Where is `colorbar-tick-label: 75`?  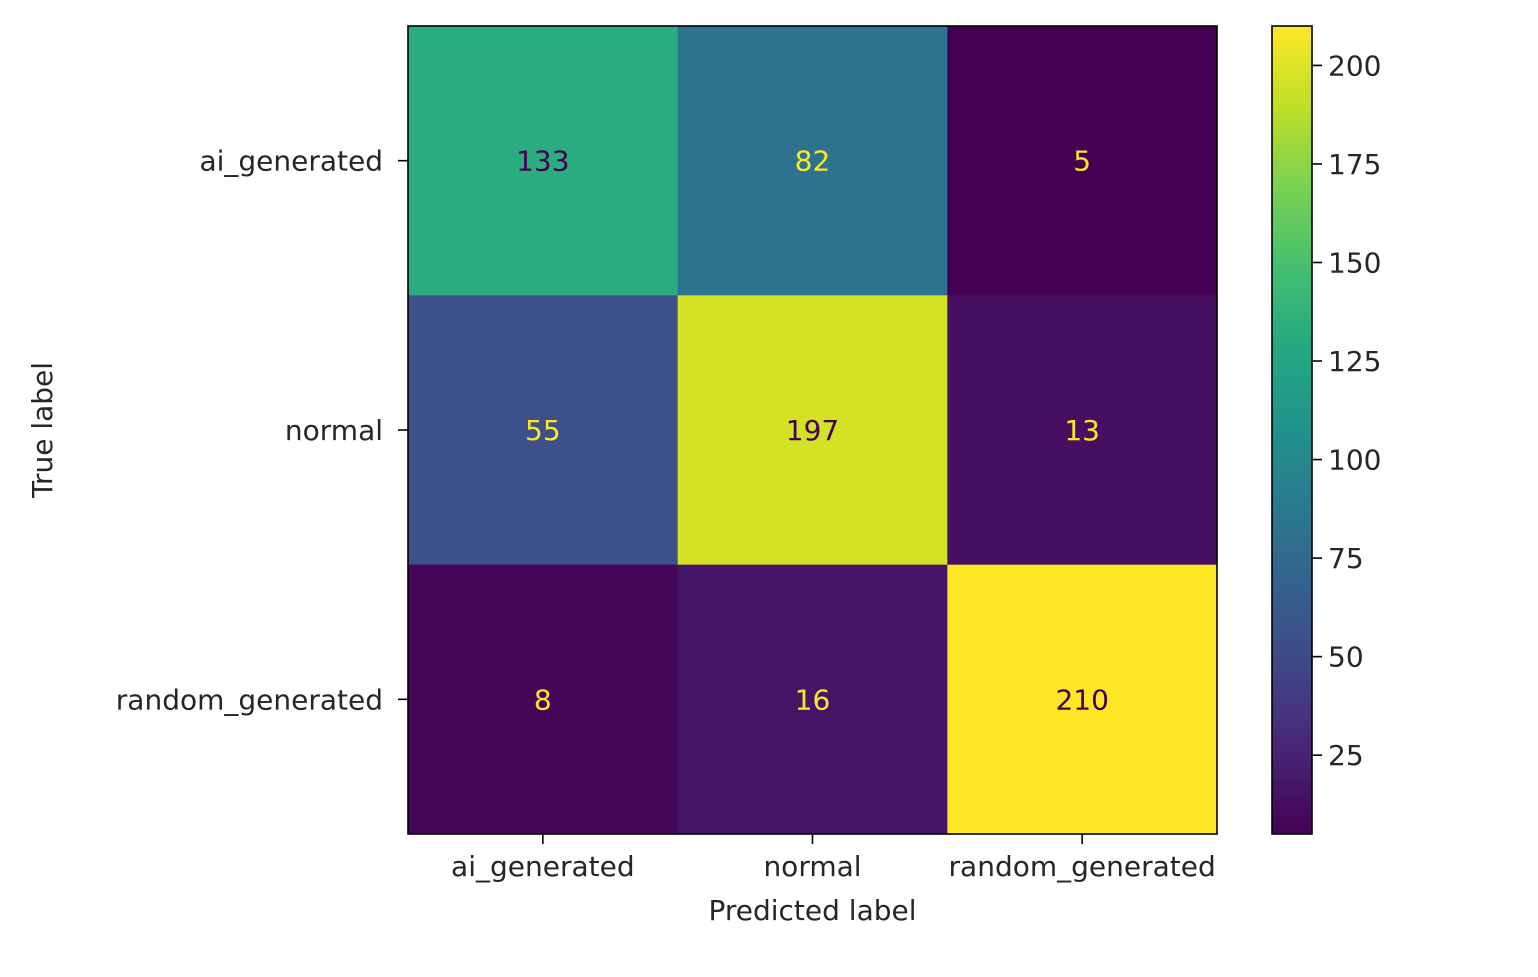
colorbar-tick-label: 75 is located at coordinates (1346, 558).